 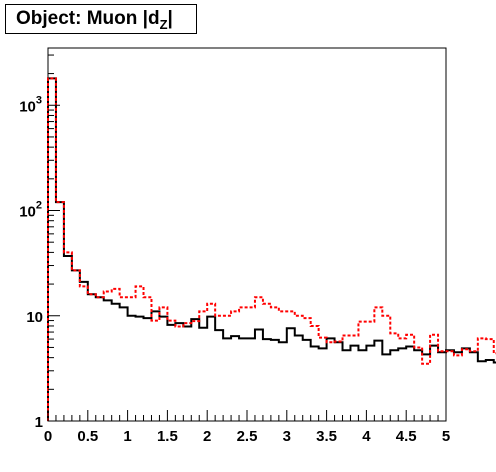 What do you see at coordinates (39, 422) in the screenshot?
I see `y-tick-label: 1` at bounding box center [39, 422].